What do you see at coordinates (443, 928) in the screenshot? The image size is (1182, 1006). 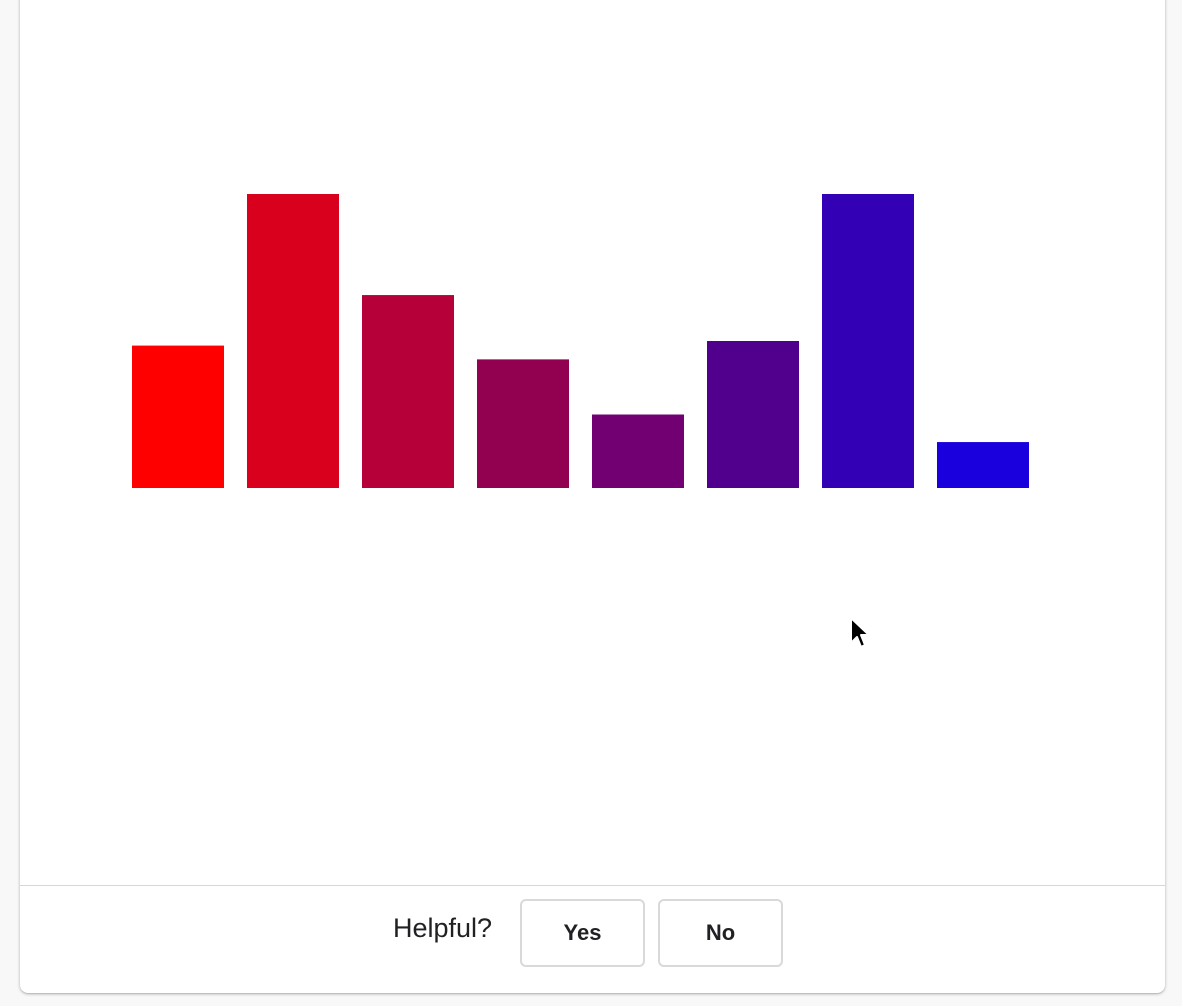 I see `feedback-question: Helpful?` at bounding box center [443, 928].